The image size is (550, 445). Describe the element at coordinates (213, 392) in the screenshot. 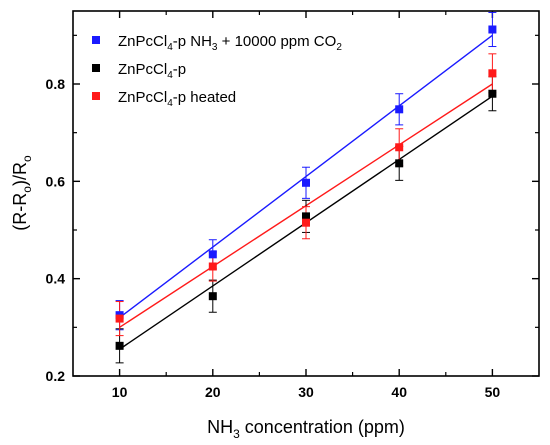

I see `x-tick-label: 20` at that location.